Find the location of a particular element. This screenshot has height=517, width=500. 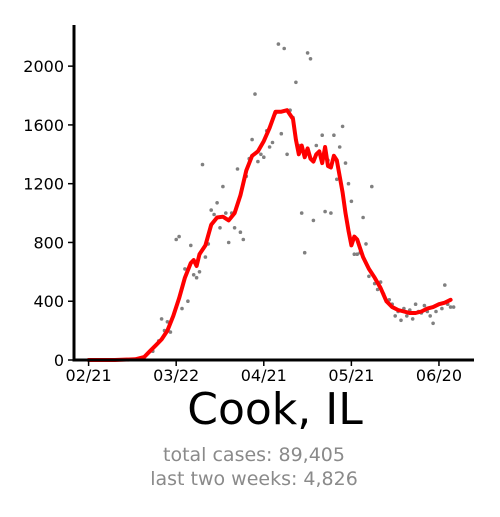

recent-cases-stat: last two weeks: 4,826 is located at coordinates (254, 479).